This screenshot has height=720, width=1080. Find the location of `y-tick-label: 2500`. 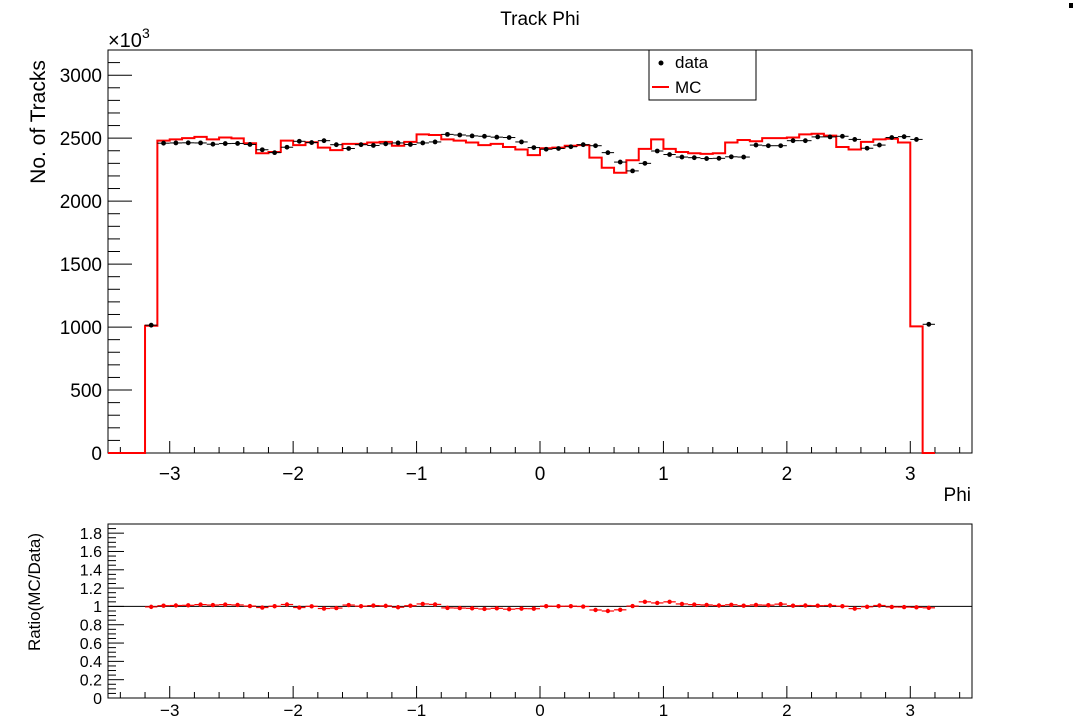

y-tick-label: 2500 is located at coordinates (81, 139).